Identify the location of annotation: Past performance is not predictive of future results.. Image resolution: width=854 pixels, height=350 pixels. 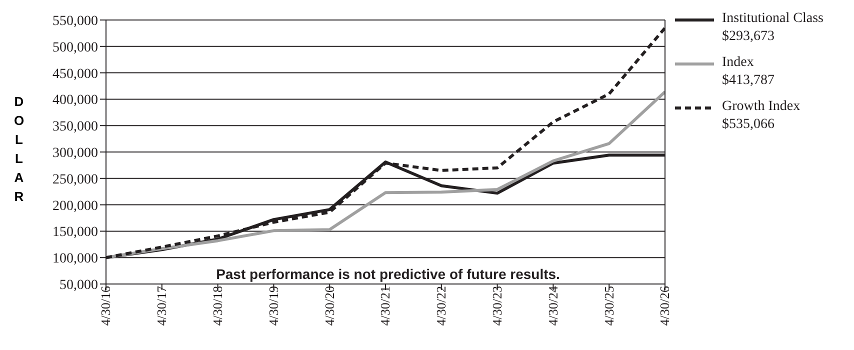
(388, 274).